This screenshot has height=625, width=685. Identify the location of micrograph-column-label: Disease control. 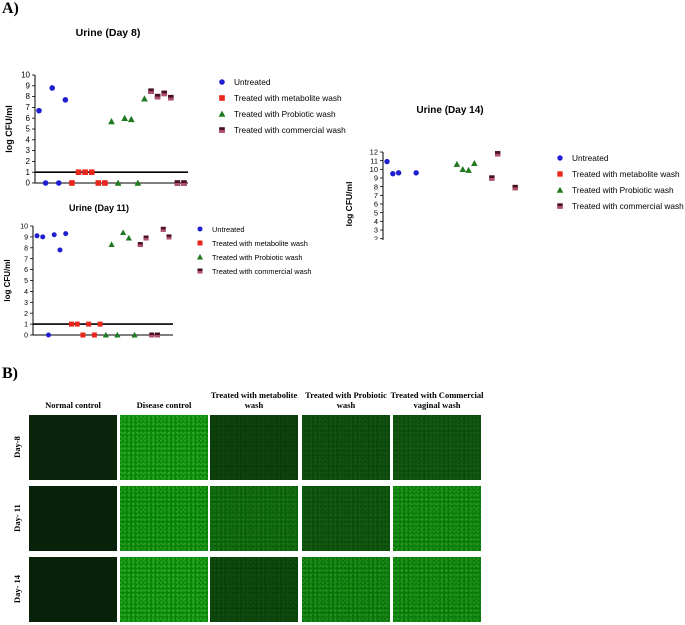
(164, 405).